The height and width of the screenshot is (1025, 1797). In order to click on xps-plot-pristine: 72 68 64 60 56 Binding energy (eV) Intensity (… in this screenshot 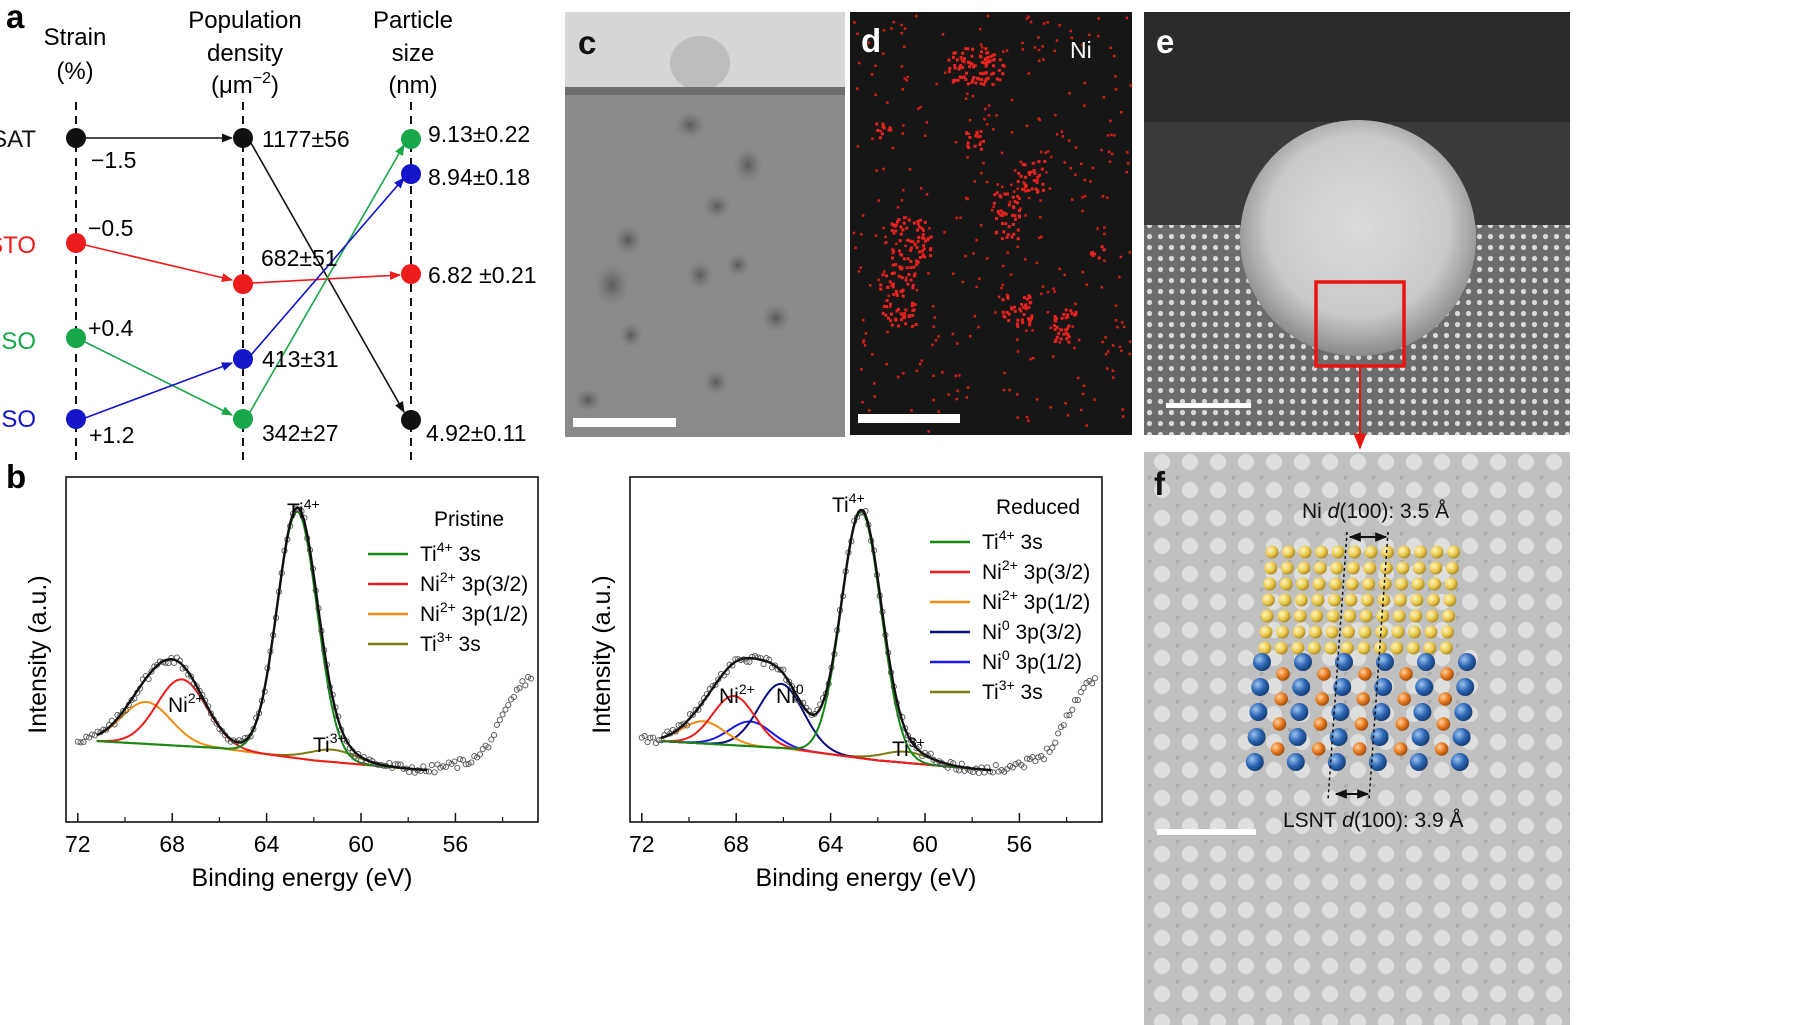, I will do `click(281, 684)`.